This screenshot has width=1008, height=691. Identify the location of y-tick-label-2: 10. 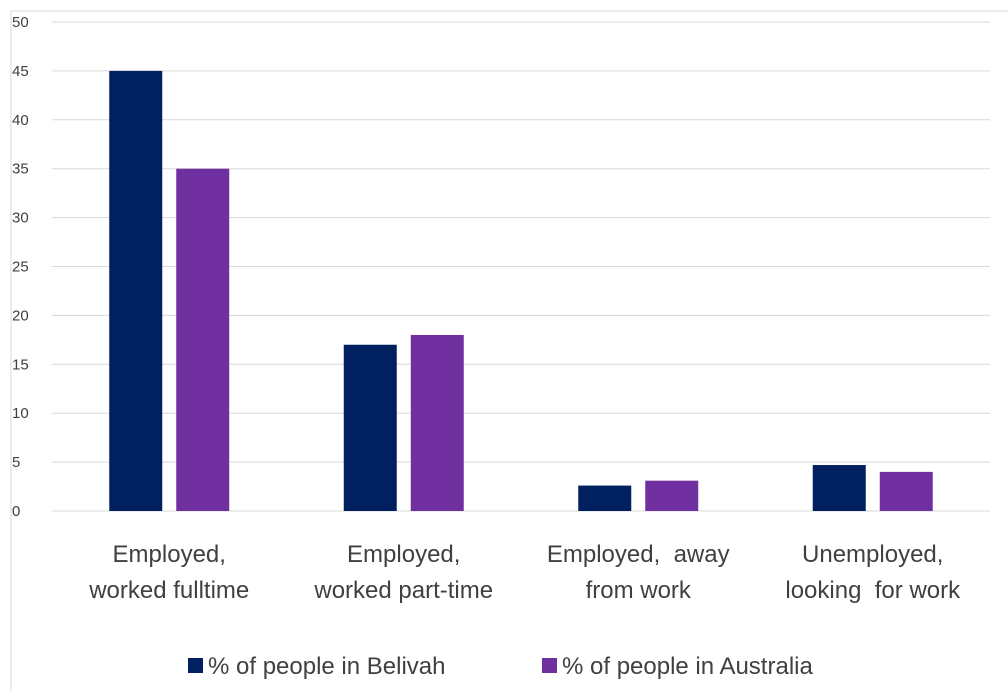
(20, 413).